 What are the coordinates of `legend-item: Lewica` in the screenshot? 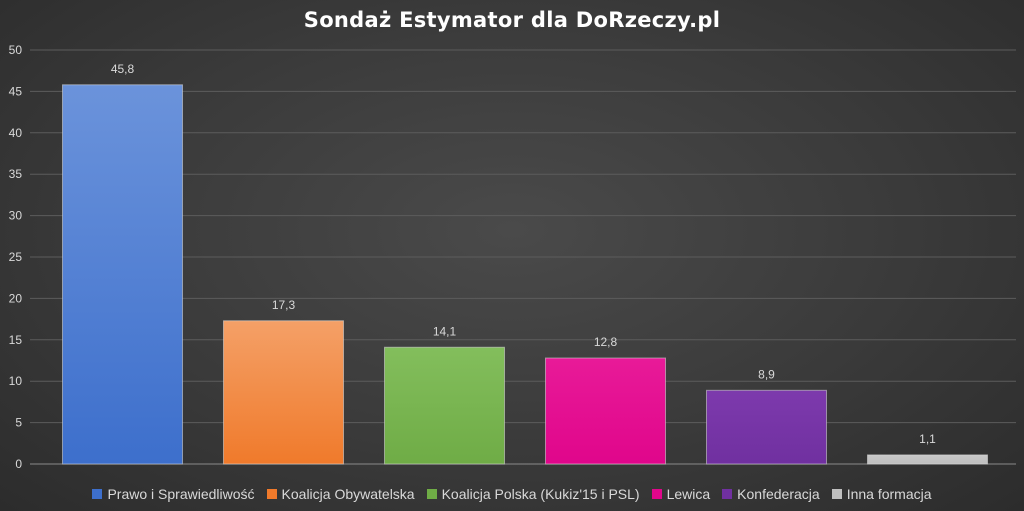 It's located at (681, 494).